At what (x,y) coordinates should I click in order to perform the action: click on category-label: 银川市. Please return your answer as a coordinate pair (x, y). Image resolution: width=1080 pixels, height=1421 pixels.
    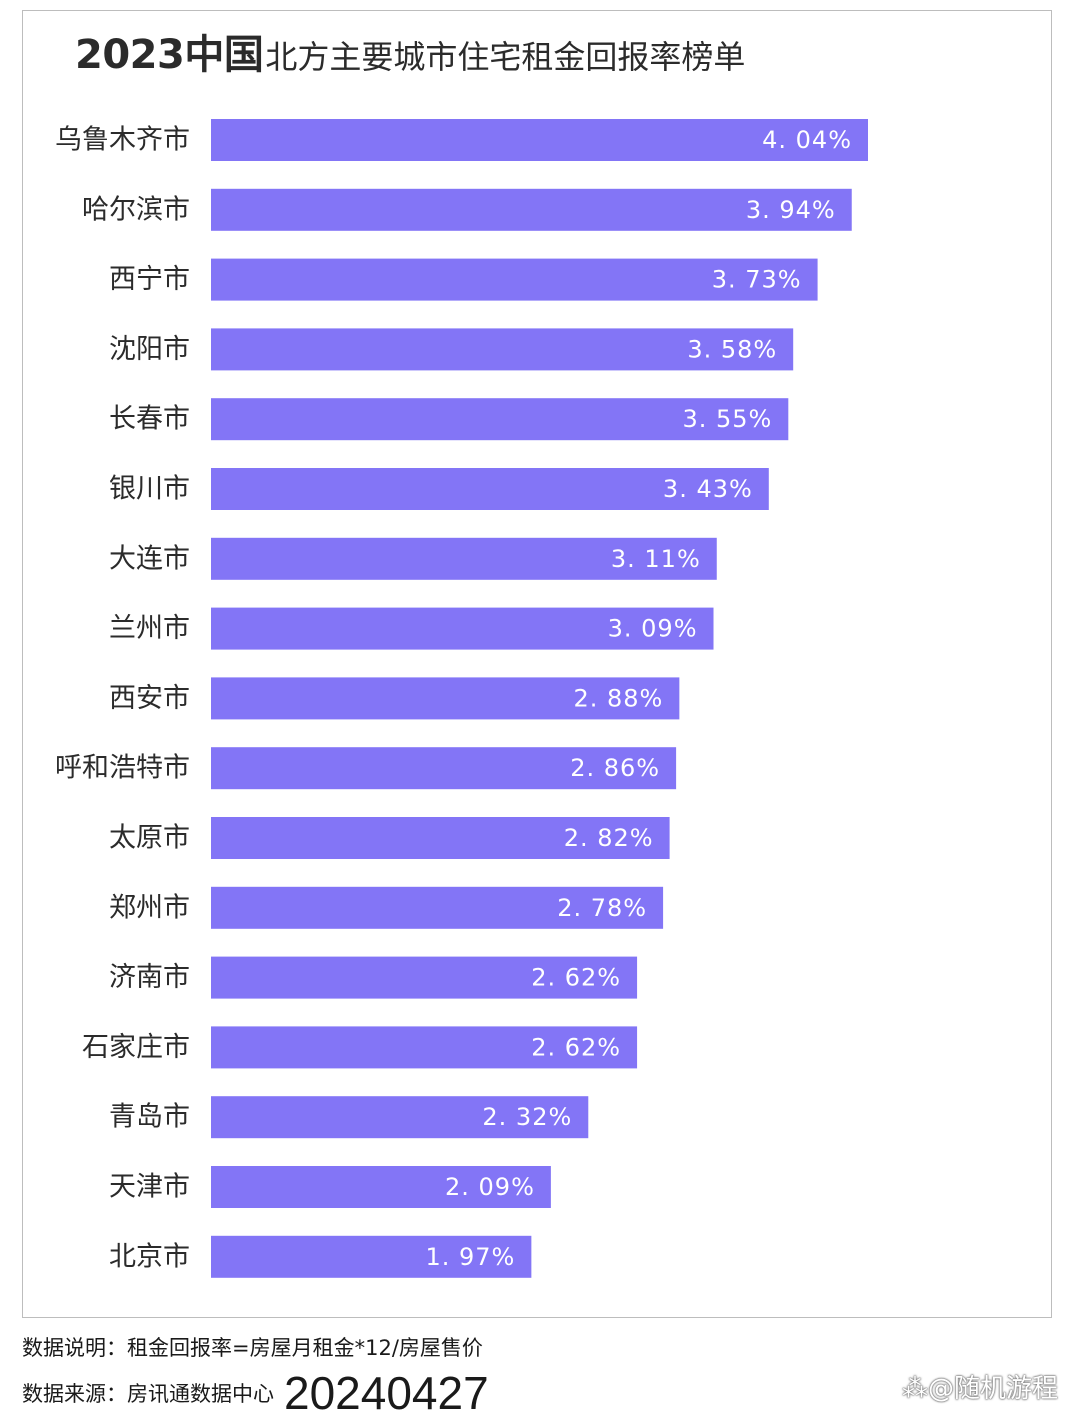
    Looking at the image, I should click on (149, 489).